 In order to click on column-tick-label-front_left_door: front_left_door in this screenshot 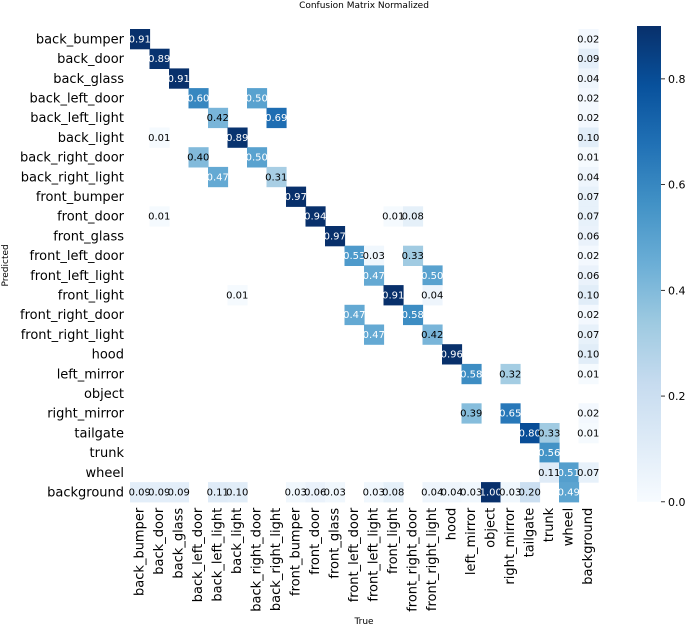, I will do `click(354, 554)`.